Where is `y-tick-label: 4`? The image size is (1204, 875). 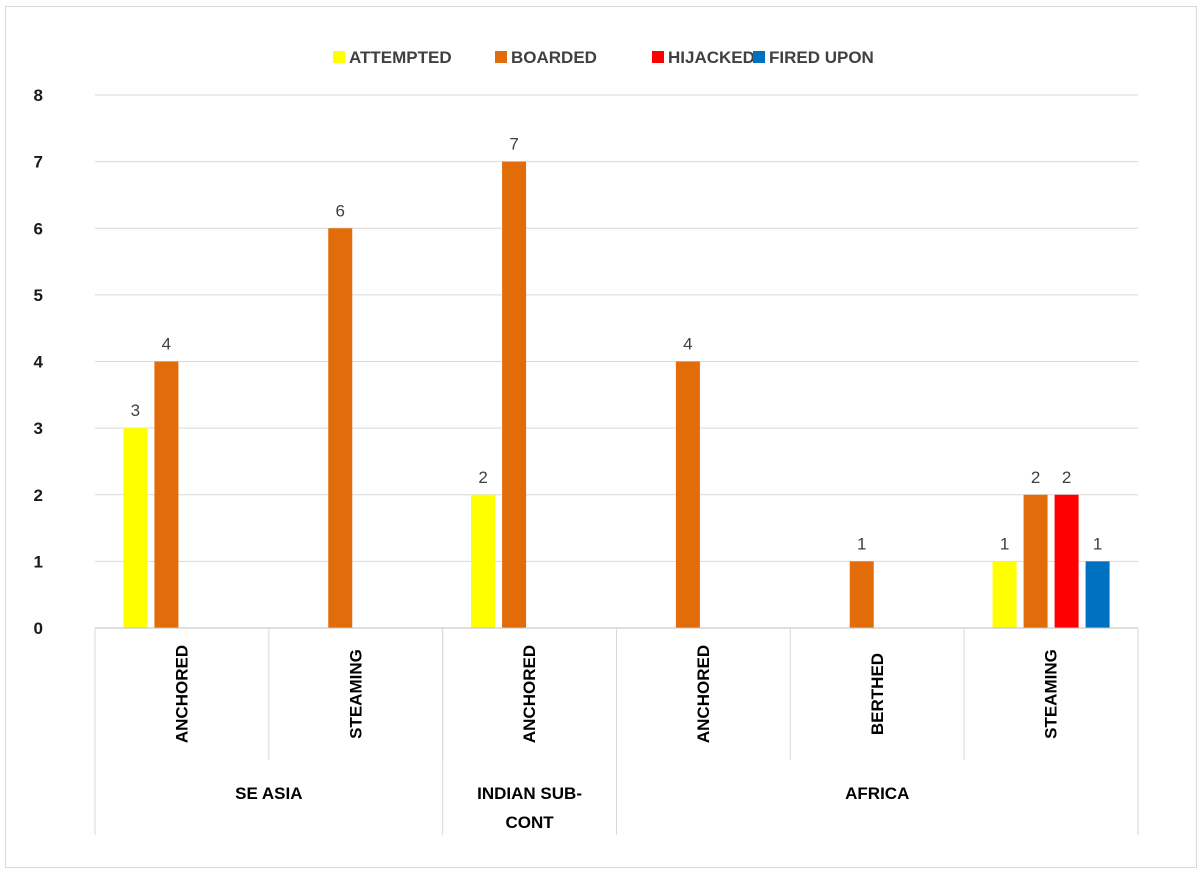
y-tick-label: 4 is located at coordinates (39, 362).